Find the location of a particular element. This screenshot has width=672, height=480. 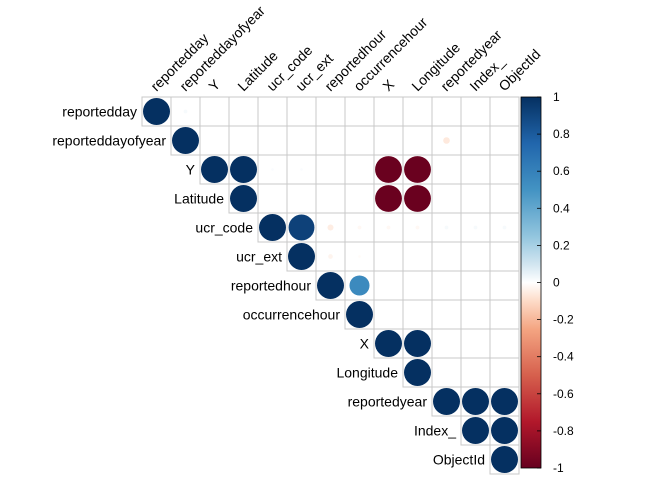

corr-circle-reportedhour-reportedhour is located at coordinates (330, 285).